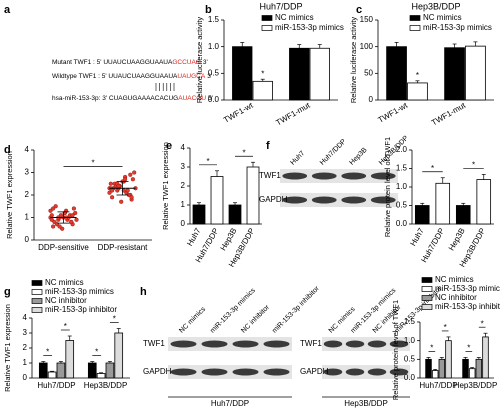  Describe the element at coordinates (359, 10) in the screenshot. I see `panel-label: c` at that location.